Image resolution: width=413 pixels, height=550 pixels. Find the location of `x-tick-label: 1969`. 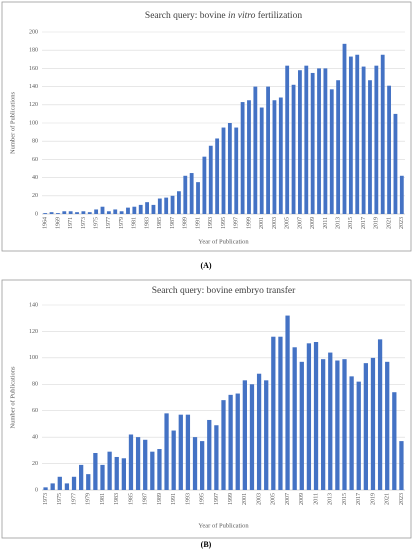

x-tick-label: 1969 is located at coordinates (58, 223).